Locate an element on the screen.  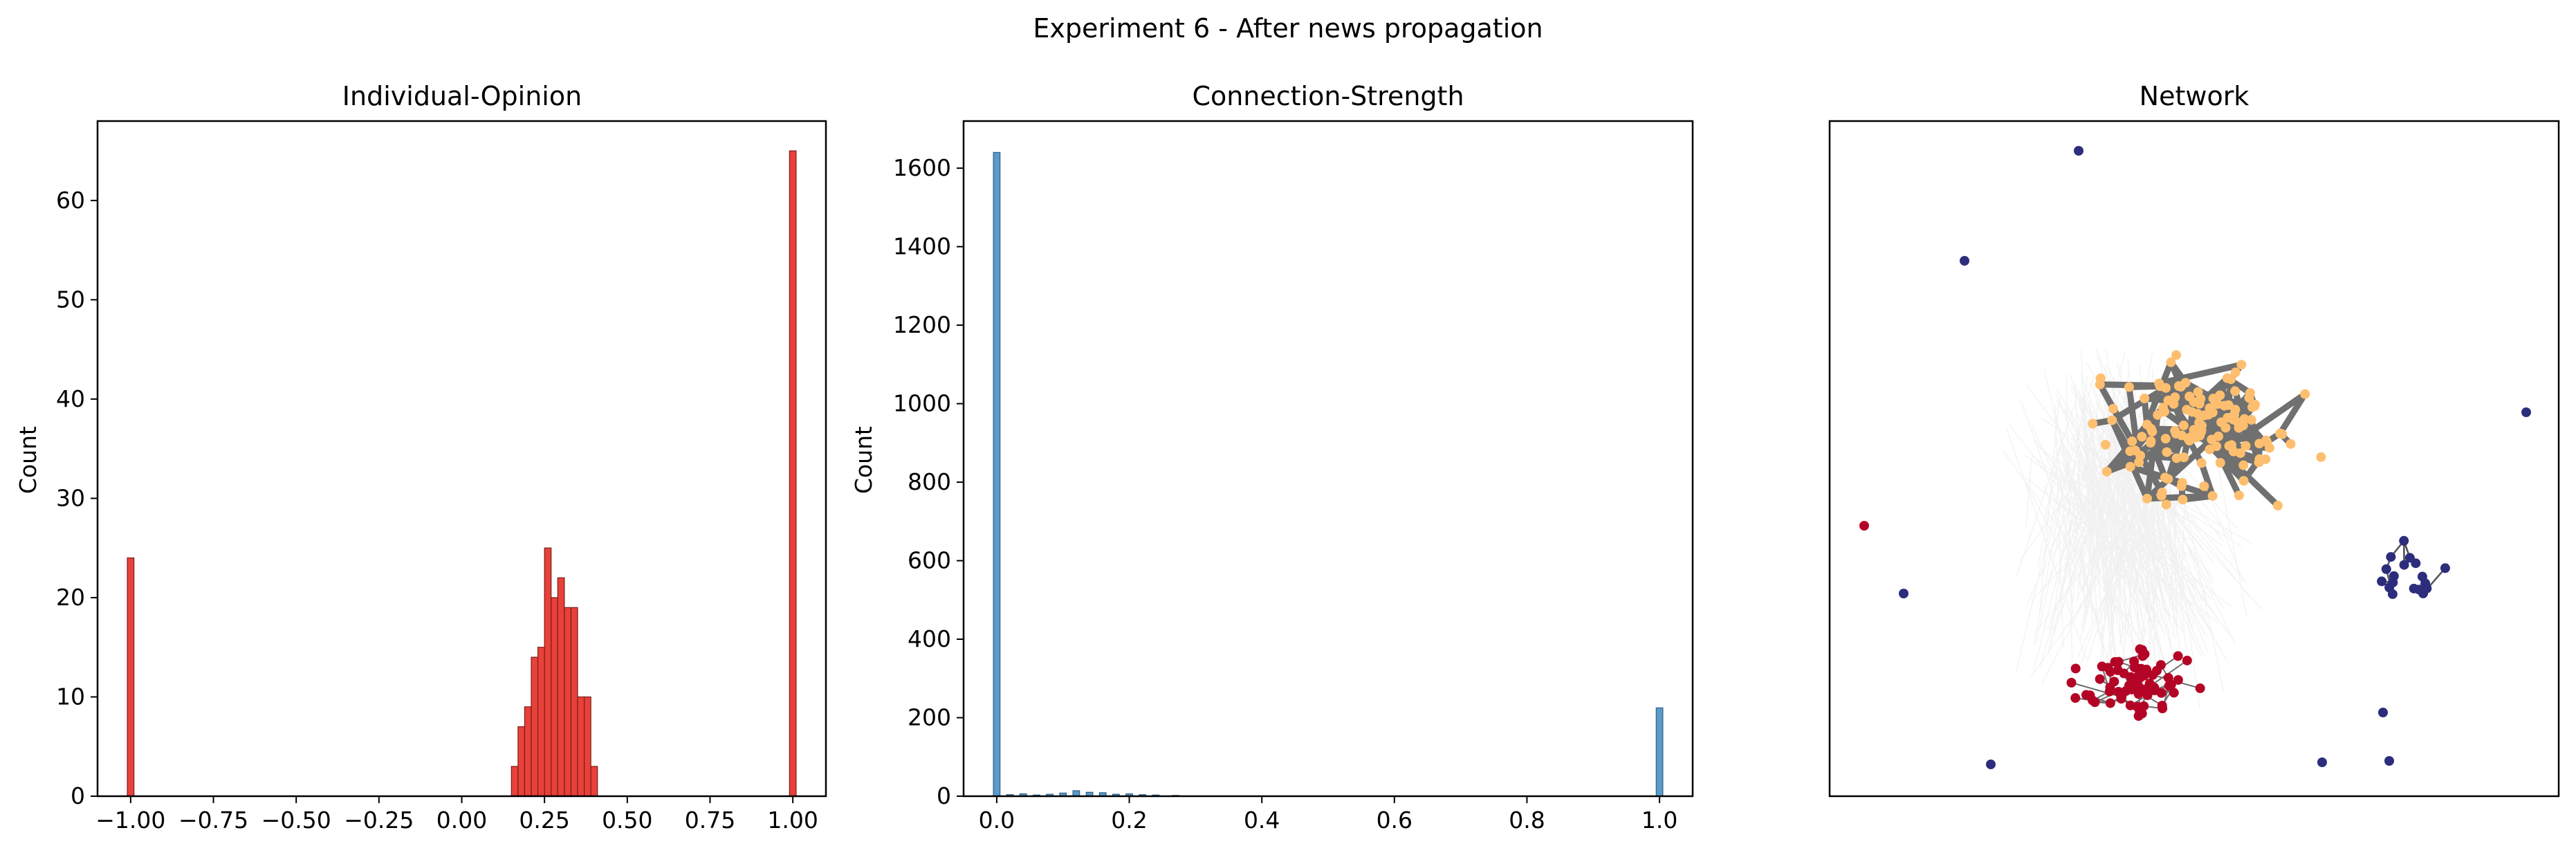
network-orange-nodes is located at coordinates (2207, 430).